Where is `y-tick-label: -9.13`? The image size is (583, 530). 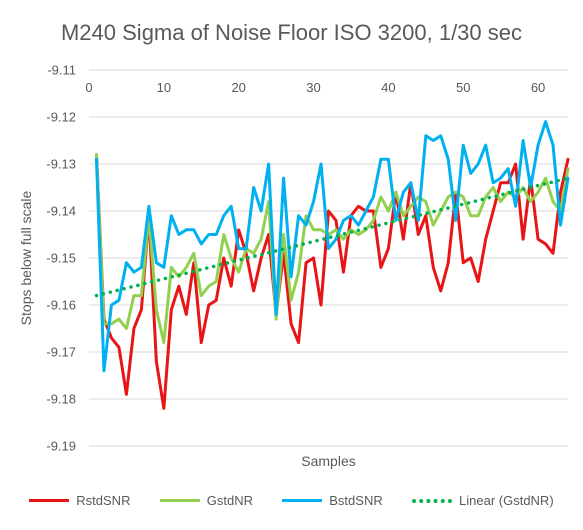 y-tick-label: -9.13 is located at coordinates (61, 164).